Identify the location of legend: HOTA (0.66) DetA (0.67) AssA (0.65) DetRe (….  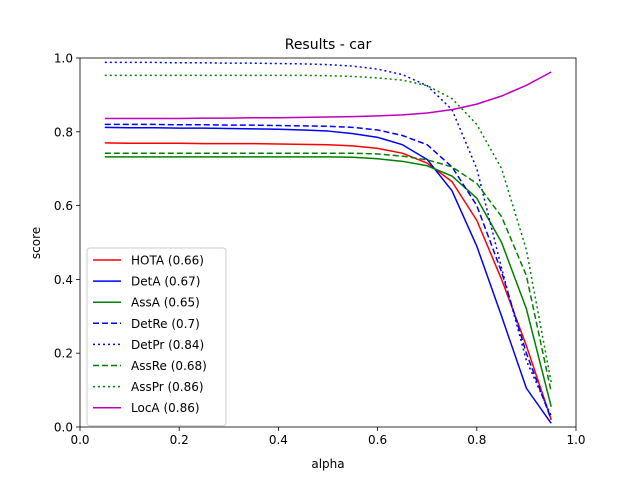
(156, 337).